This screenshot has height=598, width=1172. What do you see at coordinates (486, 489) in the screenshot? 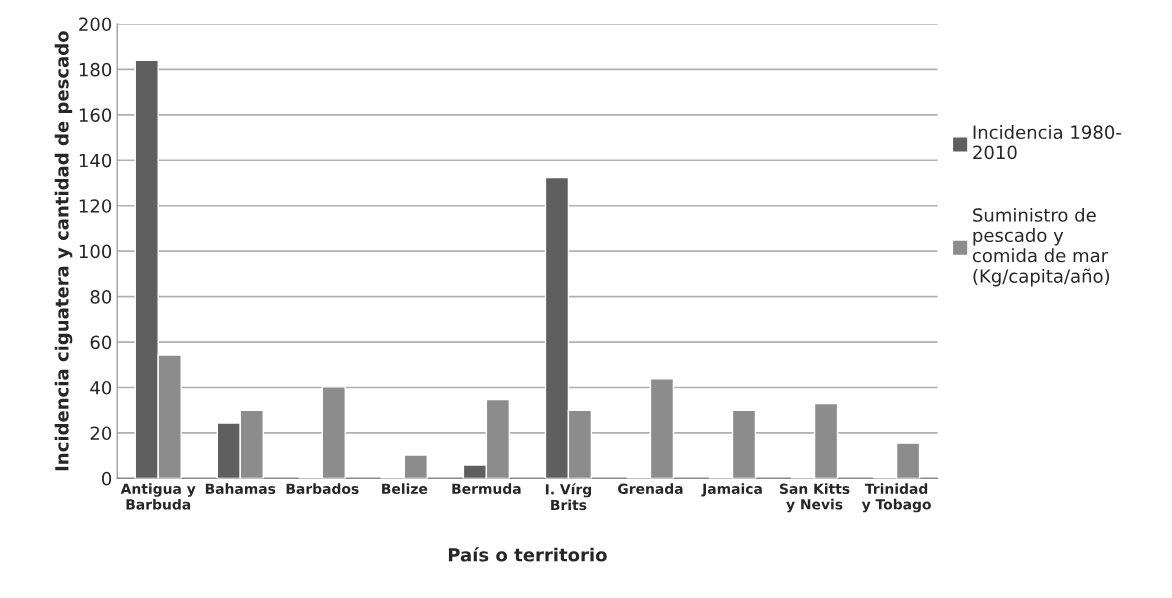
I see `x-tick-label: Bermuda` at bounding box center [486, 489].